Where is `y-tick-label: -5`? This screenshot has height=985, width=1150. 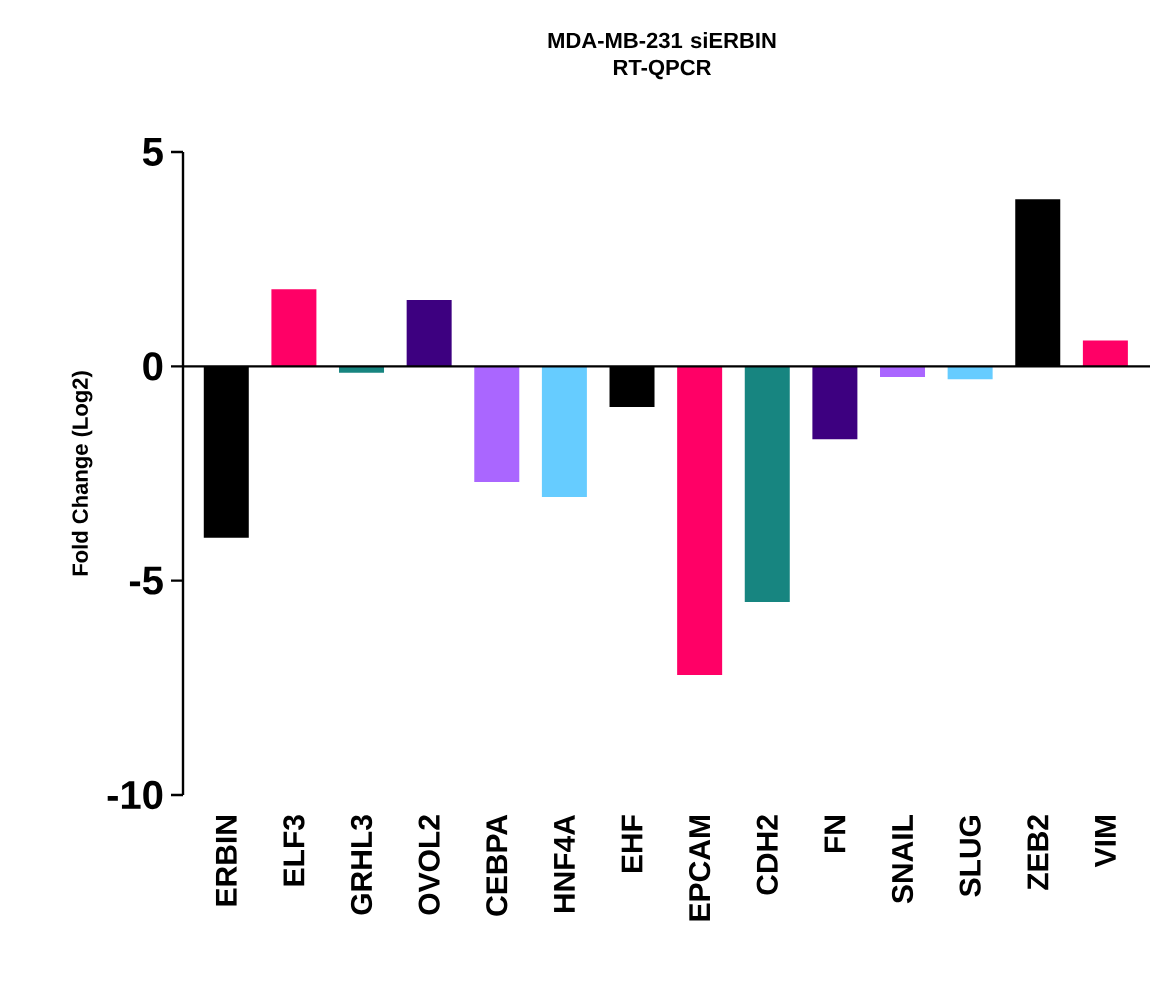 y-tick-label: -5 is located at coordinates (146, 580).